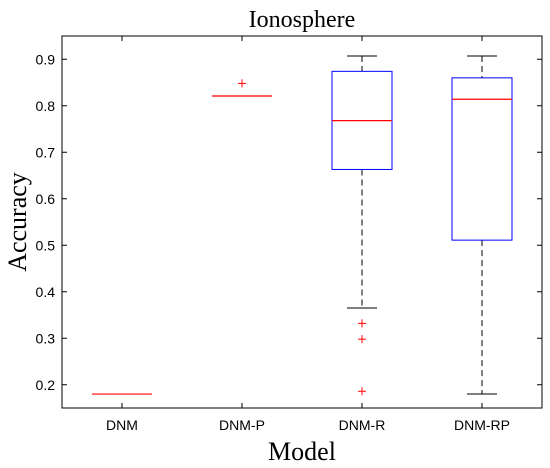 Image resolution: width=550 pixels, height=468 pixels. Describe the element at coordinates (46, 106) in the screenshot. I see `y-tick-label: 0.8` at that location.